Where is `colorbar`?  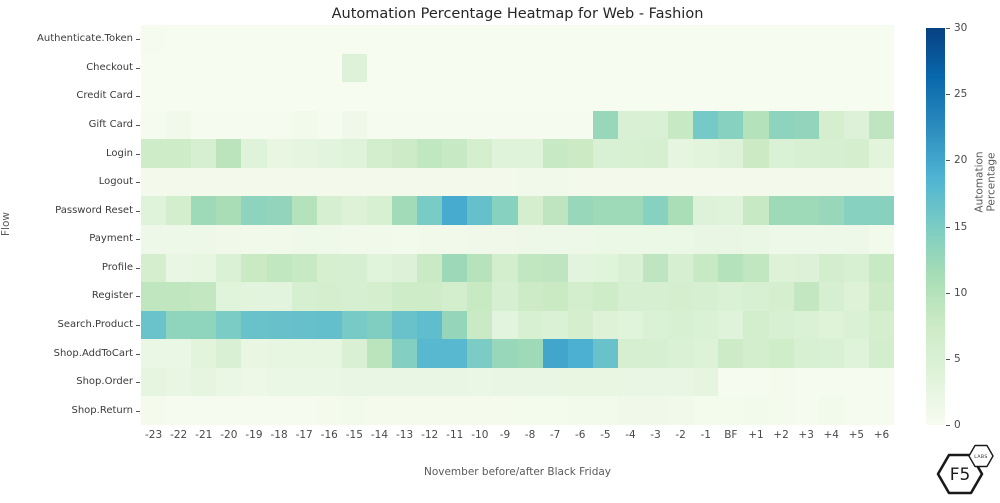 colorbar is located at coordinates (935, 226).